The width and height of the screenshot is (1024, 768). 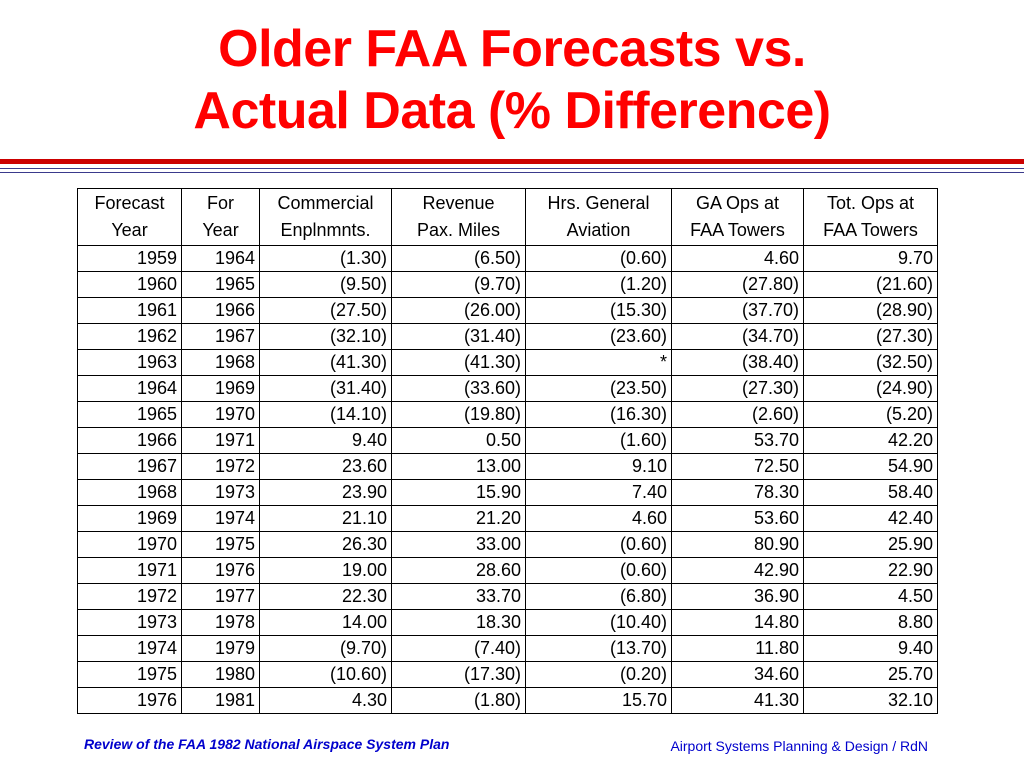 What do you see at coordinates (737, 336) in the screenshot?
I see `table-cell: (34.70)` at bounding box center [737, 336].